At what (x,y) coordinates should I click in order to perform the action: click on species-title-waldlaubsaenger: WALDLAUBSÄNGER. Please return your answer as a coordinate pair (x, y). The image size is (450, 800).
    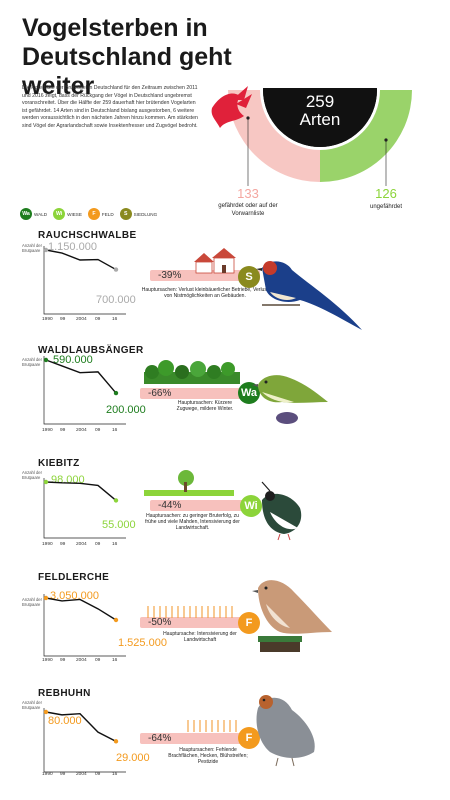
    Looking at the image, I should click on (91, 350).